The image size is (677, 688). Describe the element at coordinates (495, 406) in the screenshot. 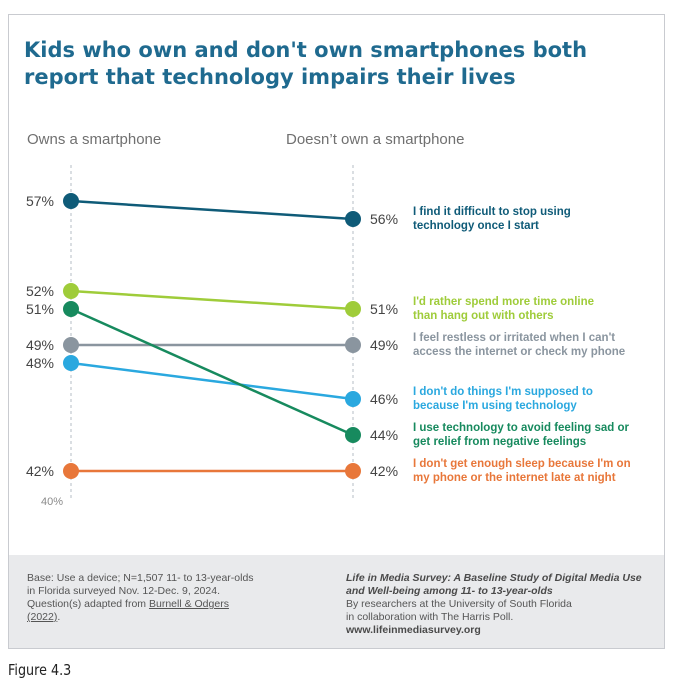

I see `series-label-line: because I'm using technology` at that location.